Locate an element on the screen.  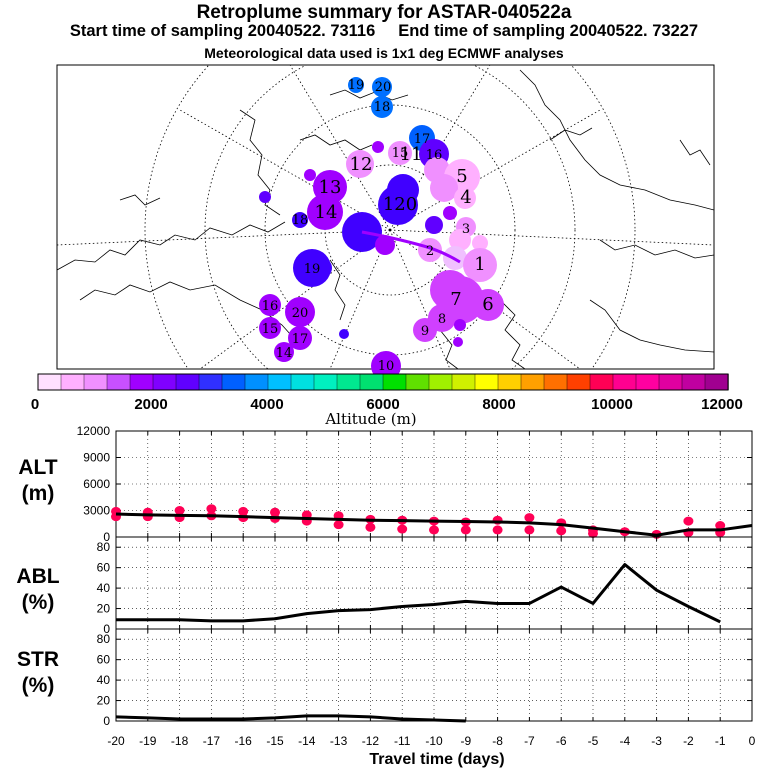
x-tick-label: -13 is located at coordinates (339, 741).